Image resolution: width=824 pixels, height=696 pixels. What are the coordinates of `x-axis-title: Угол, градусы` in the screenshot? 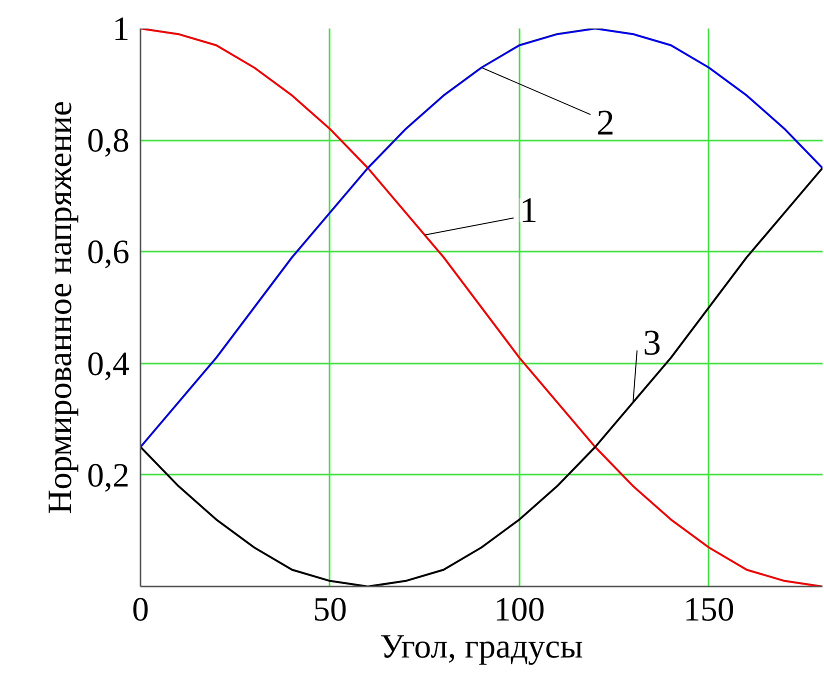 It's located at (482, 647).